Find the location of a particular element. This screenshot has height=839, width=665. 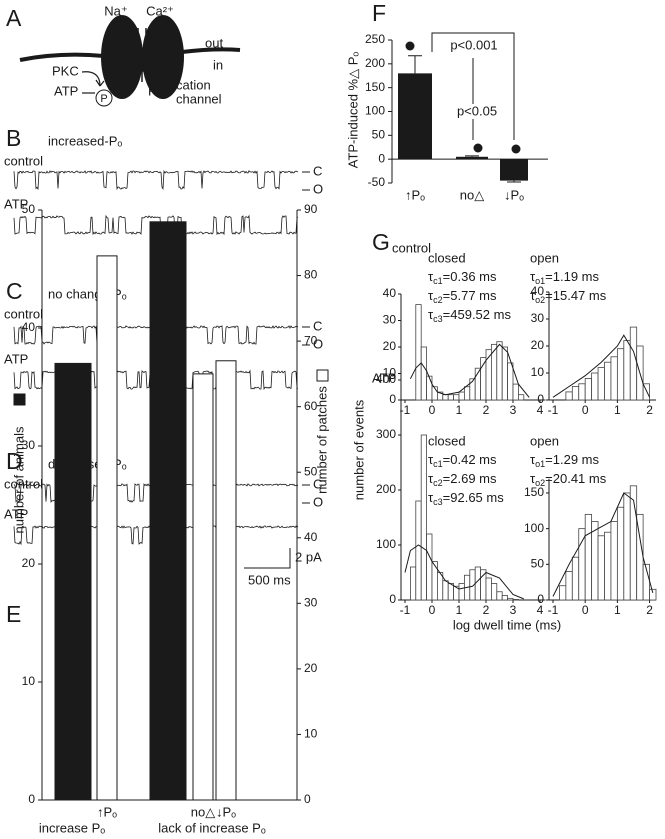

time-constant: τc1=0.42 ms is located at coordinates (462, 460).